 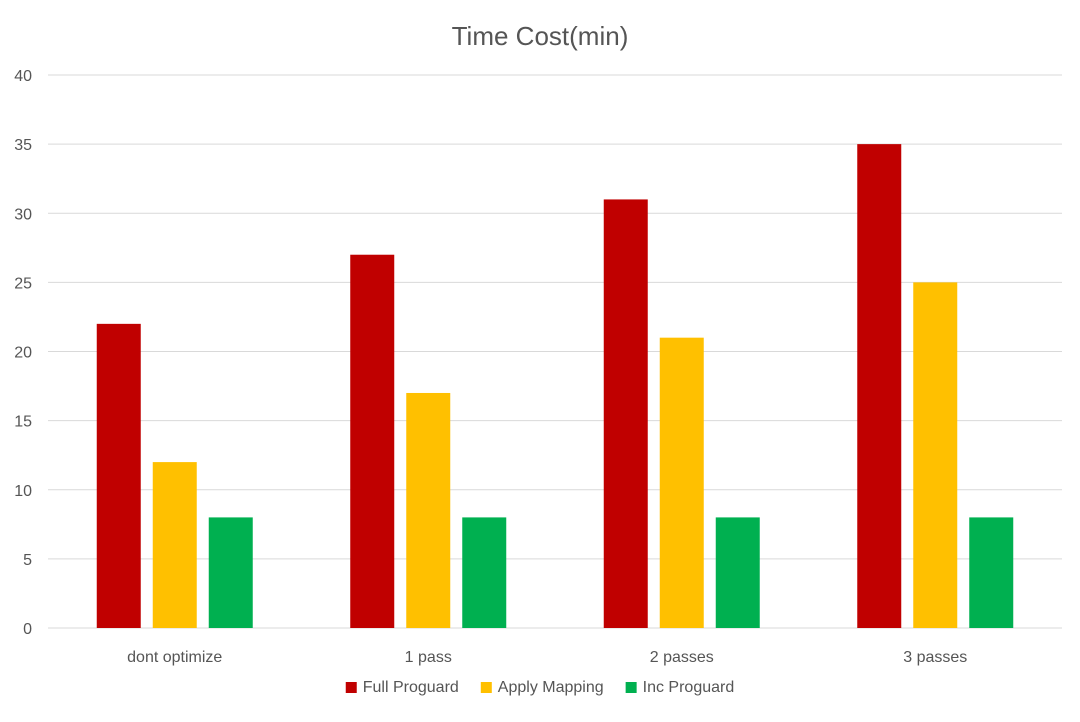 I want to click on y-tick-label-10: 10, so click(x=23, y=491).